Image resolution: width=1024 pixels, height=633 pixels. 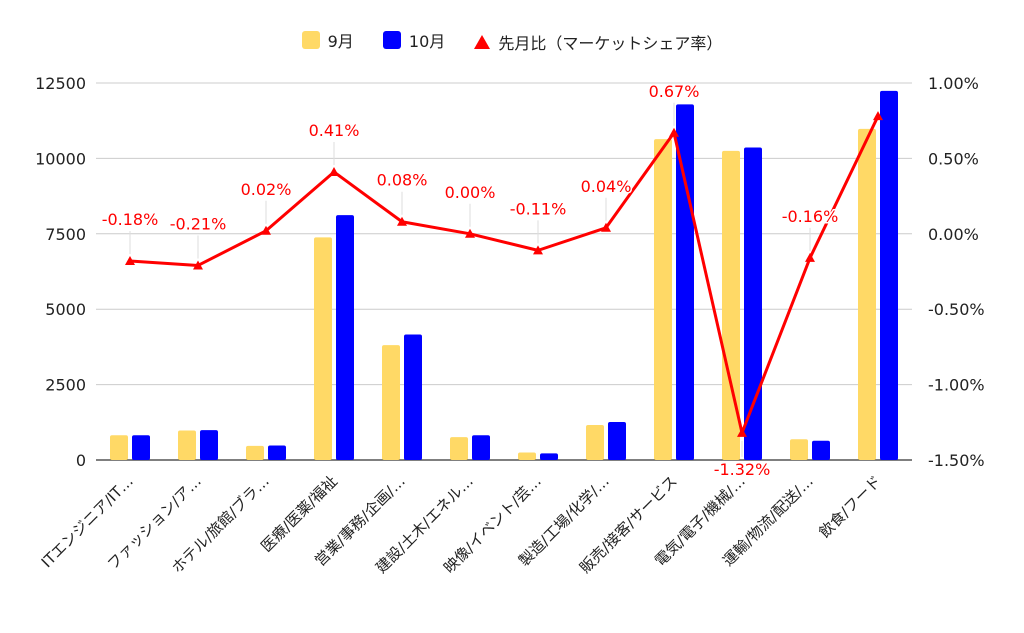 I want to click on legend-label-ratio: 先月比（マーケットシェア率）, so click(x=610, y=43).